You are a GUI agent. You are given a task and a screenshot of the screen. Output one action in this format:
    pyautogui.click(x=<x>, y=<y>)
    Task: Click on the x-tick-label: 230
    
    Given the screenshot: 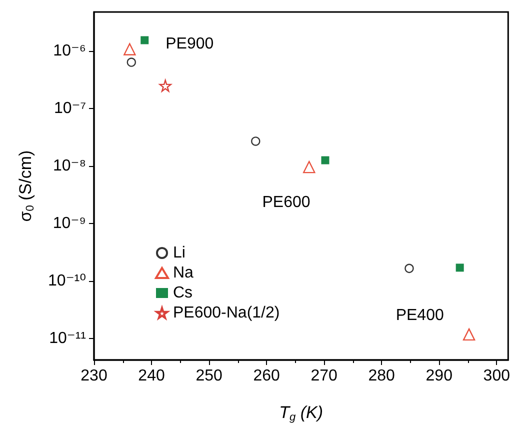 What is the action you would take?
    pyautogui.click(x=94, y=376)
    